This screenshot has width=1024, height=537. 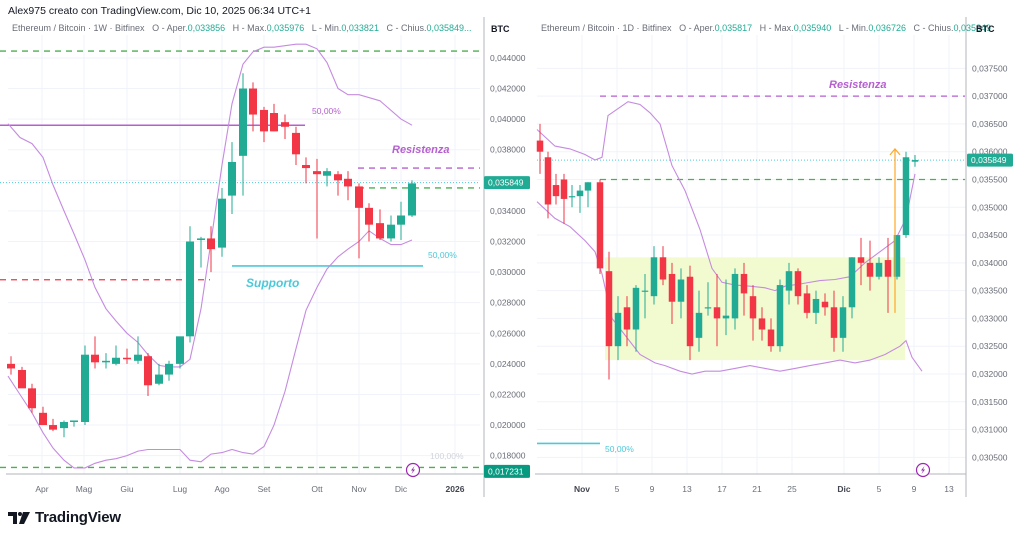 I want to click on svg-text: 0,035849, so click(x=506, y=183).